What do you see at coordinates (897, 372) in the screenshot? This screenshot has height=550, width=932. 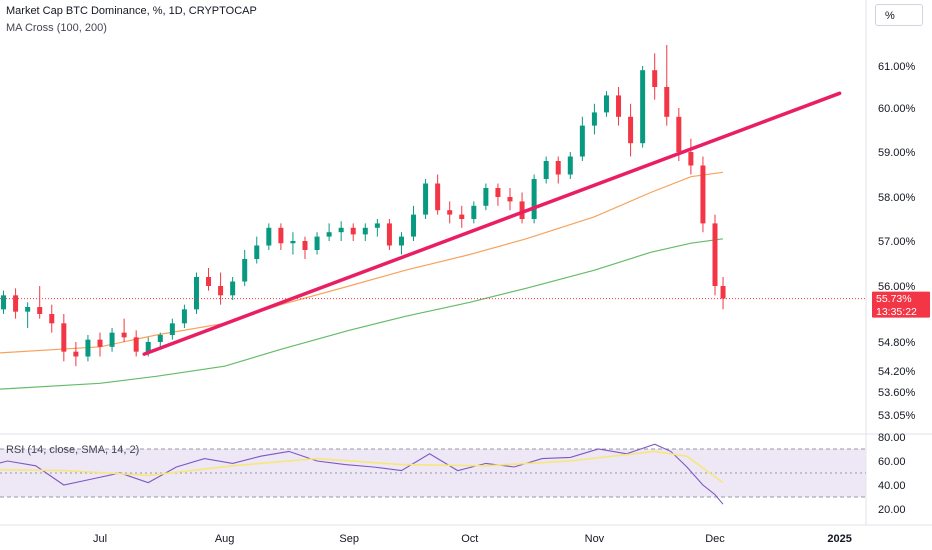 I see `price-tick-label: 54.20%` at bounding box center [897, 372].